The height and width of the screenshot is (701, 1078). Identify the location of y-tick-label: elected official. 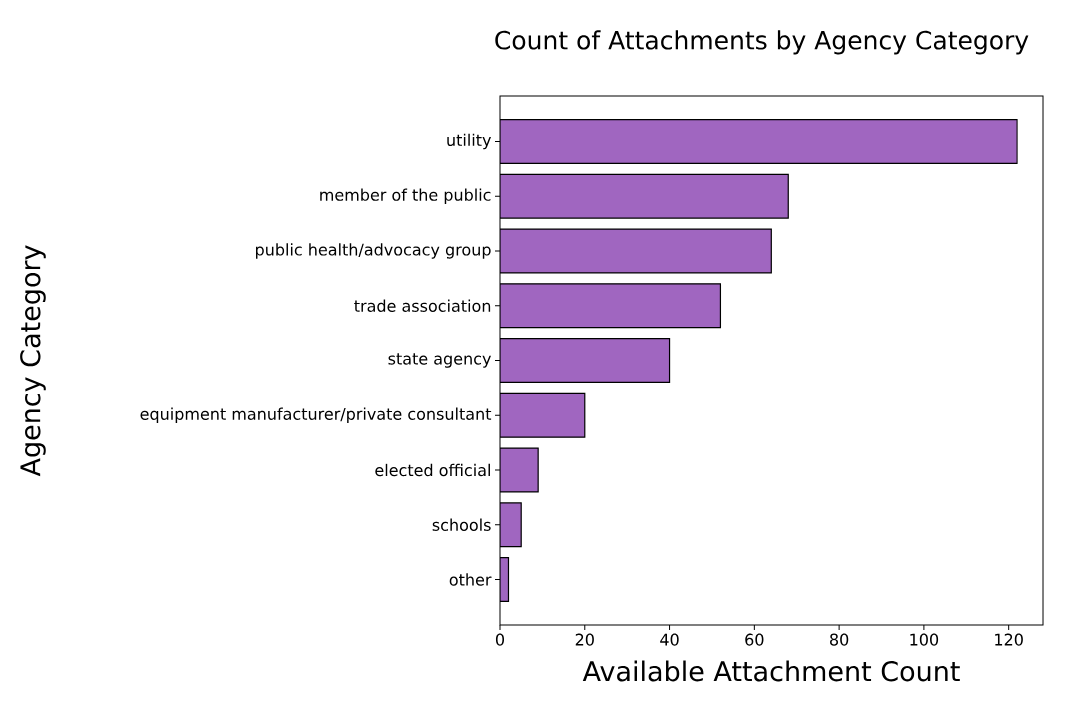
(432, 470).